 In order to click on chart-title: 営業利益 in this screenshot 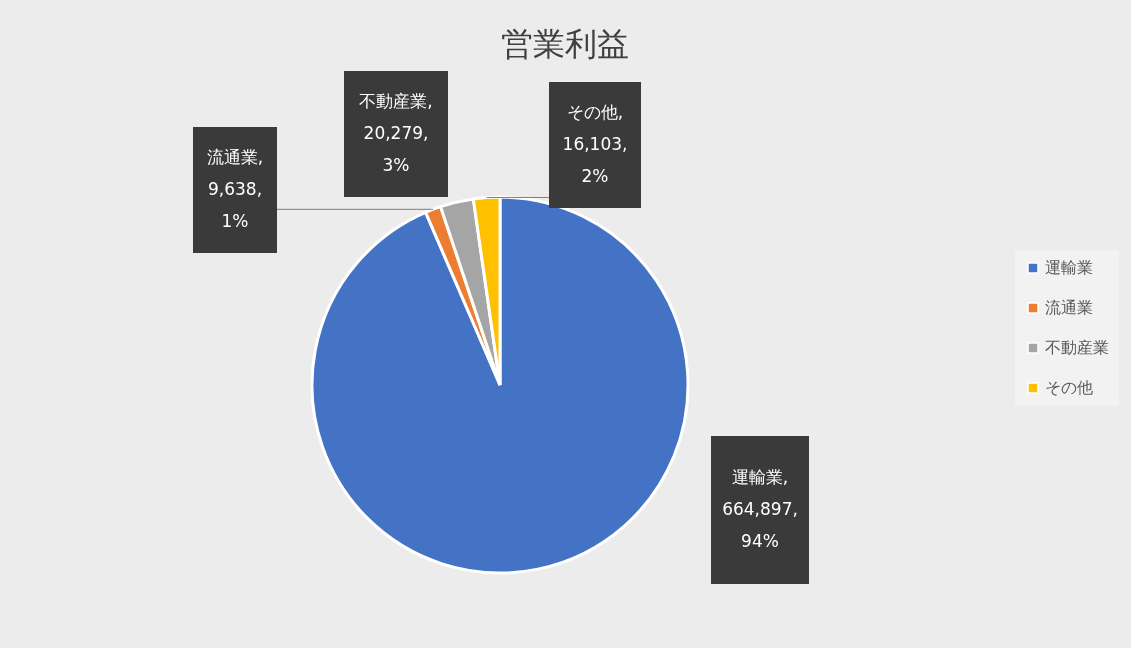, I will do `click(565, 44)`.